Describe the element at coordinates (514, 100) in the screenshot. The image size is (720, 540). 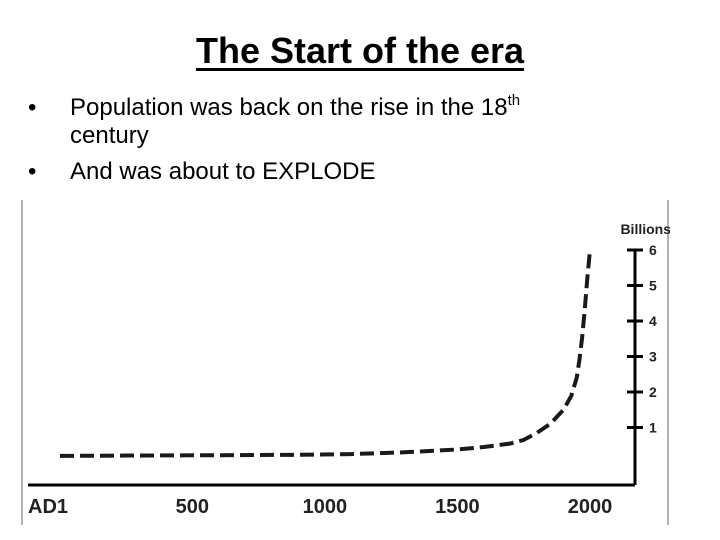
I see `bullet-superscript: th` at that location.